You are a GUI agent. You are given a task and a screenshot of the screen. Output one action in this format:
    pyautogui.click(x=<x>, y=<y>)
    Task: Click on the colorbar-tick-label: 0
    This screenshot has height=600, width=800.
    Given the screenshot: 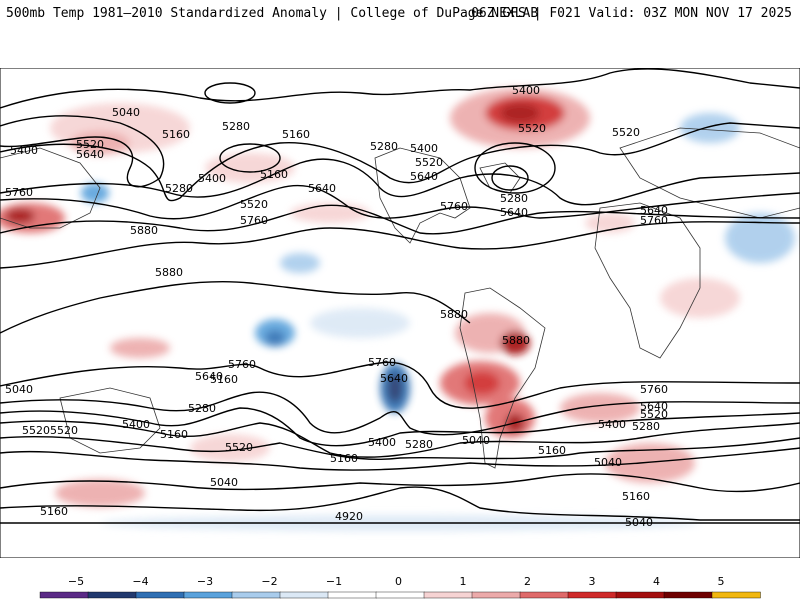 What is the action you would take?
    pyautogui.click(x=398, y=581)
    